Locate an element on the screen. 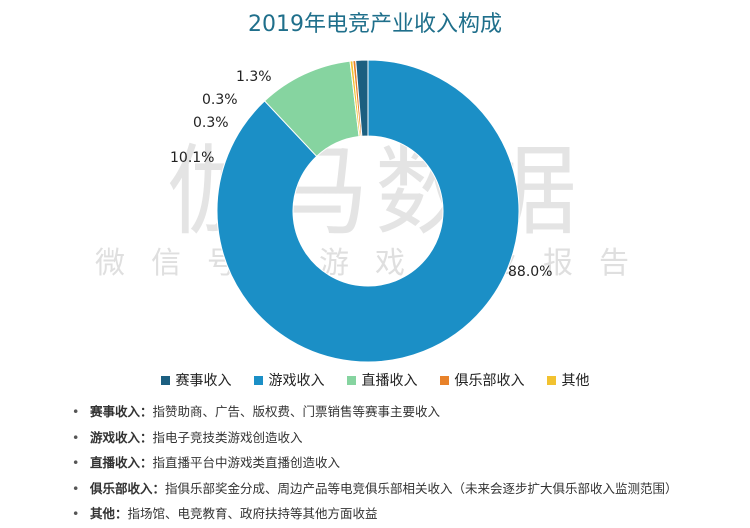  legend-item-sai-shi: 赛事收入 is located at coordinates (196, 380).